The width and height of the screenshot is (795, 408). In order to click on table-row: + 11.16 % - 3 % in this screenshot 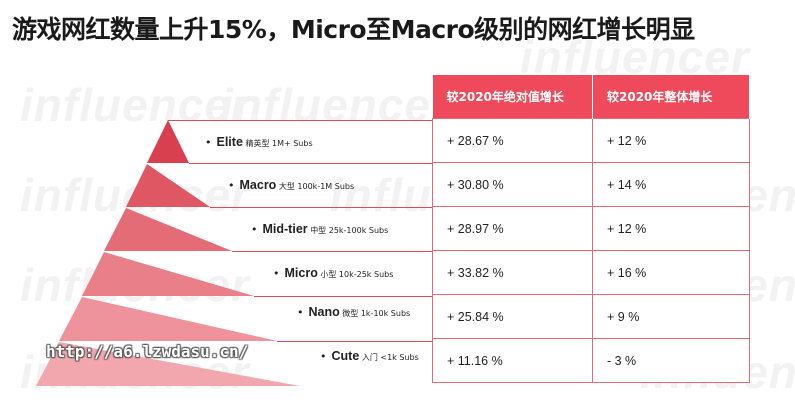, I will do `click(591, 360)`.